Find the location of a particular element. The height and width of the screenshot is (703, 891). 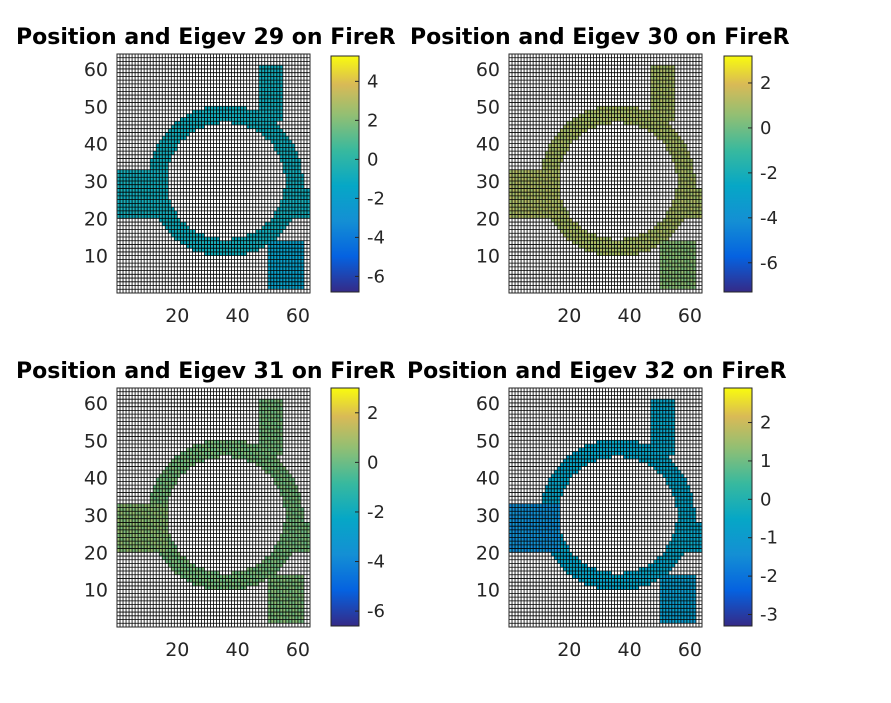

colorbar-tick-label: -6 is located at coordinates (376, 611).